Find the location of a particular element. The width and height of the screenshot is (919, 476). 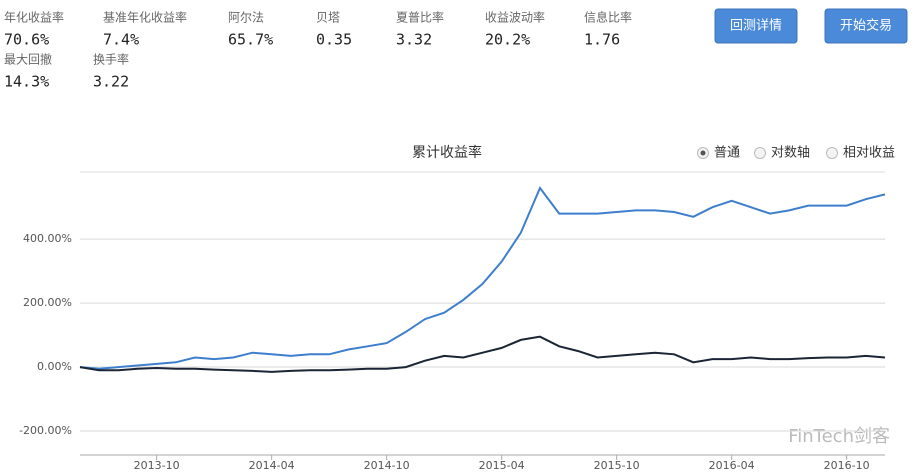

metric-value: 7.4% is located at coordinates (121, 40).